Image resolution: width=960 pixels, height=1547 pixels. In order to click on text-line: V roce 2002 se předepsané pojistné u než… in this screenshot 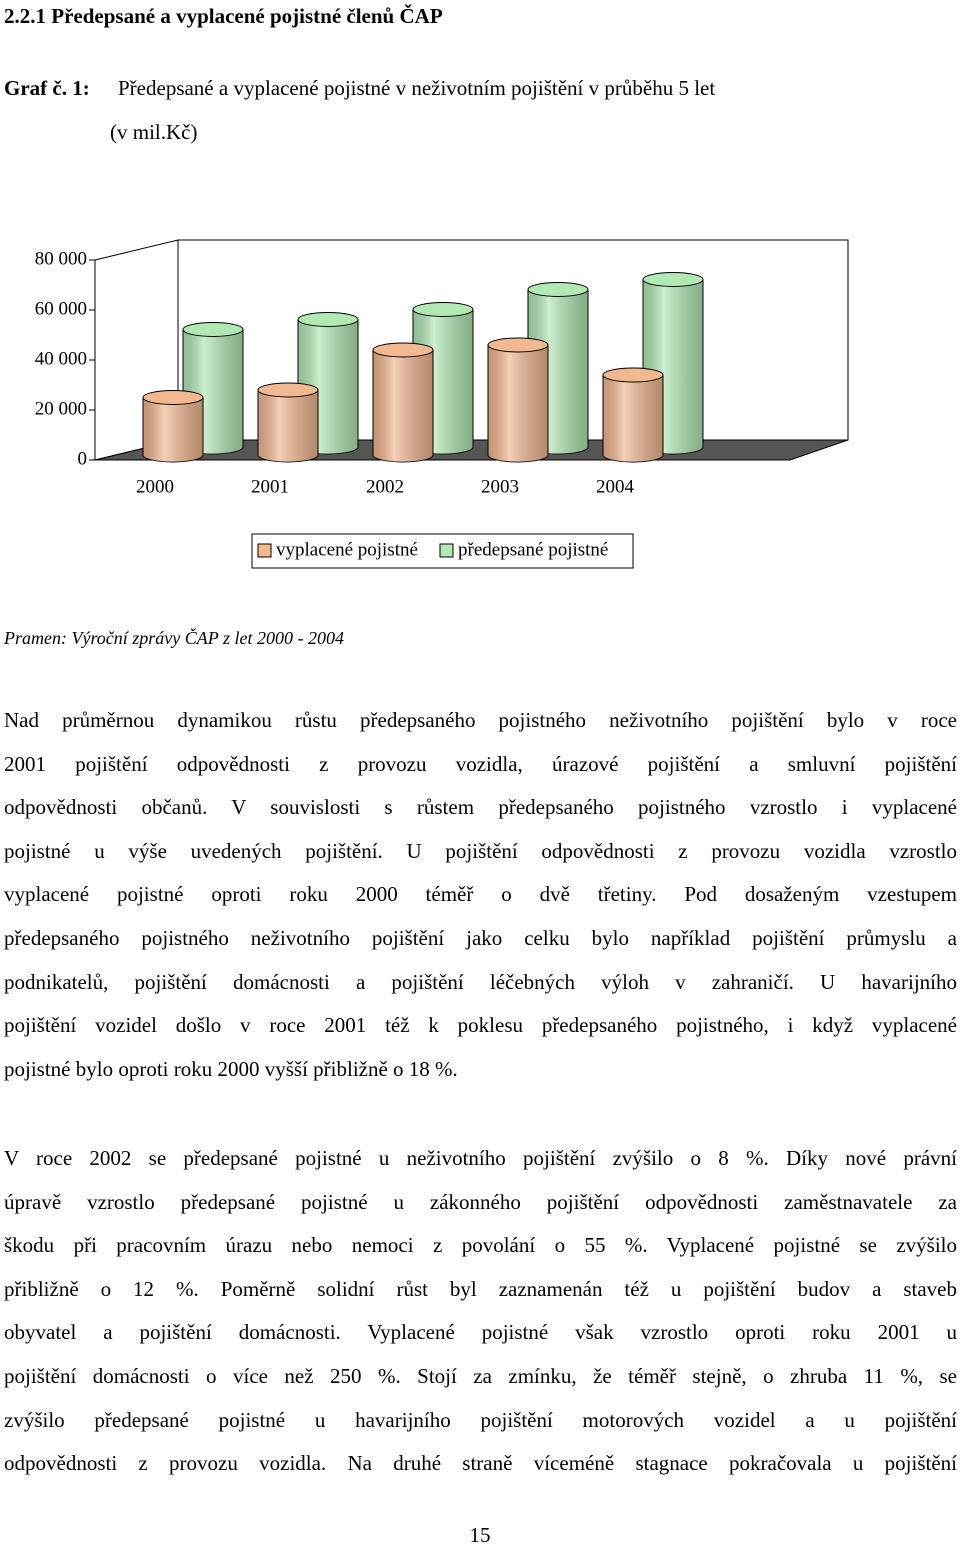, I will do `click(480, 1158)`.